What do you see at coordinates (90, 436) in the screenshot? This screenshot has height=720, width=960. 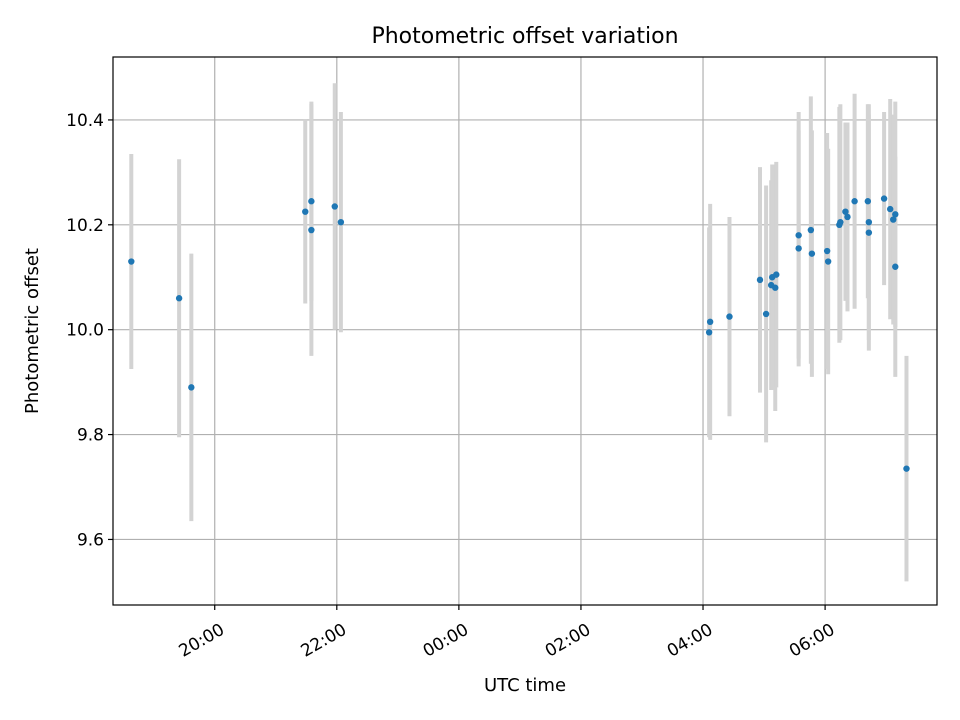 I see `y-tick-label: 9.8` at bounding box center [90, 436].